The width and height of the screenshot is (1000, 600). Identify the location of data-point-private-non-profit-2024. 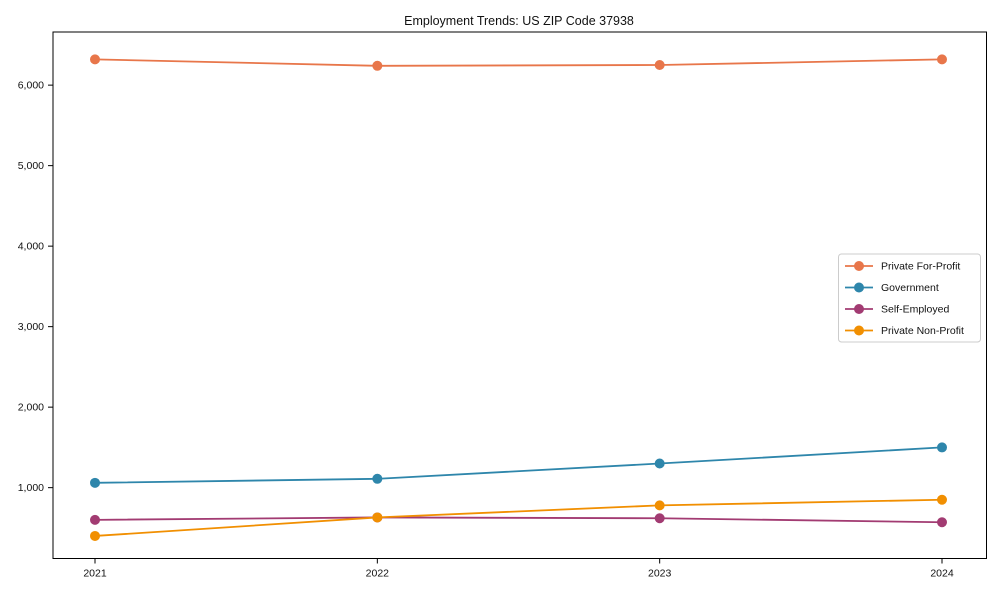
(942, 499).